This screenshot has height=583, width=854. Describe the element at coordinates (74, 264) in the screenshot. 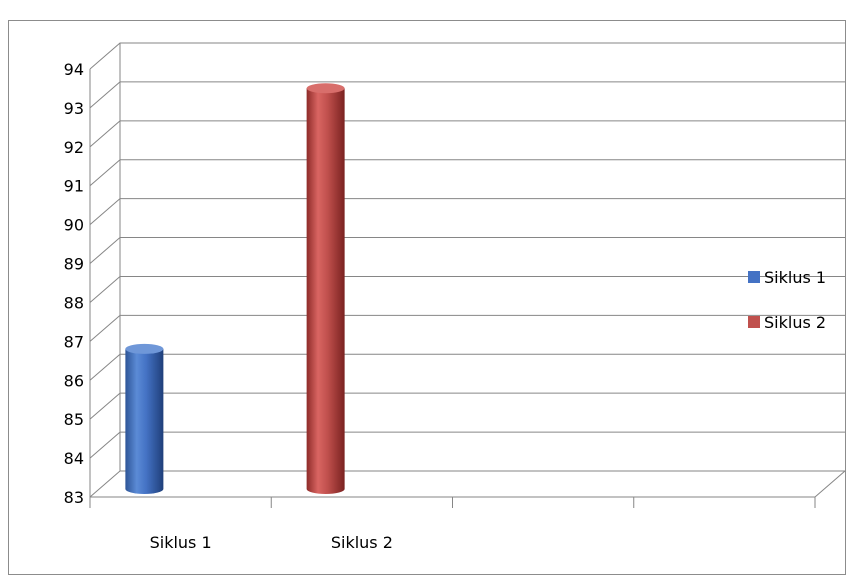

I see `y-tick-label: 89` at that location.